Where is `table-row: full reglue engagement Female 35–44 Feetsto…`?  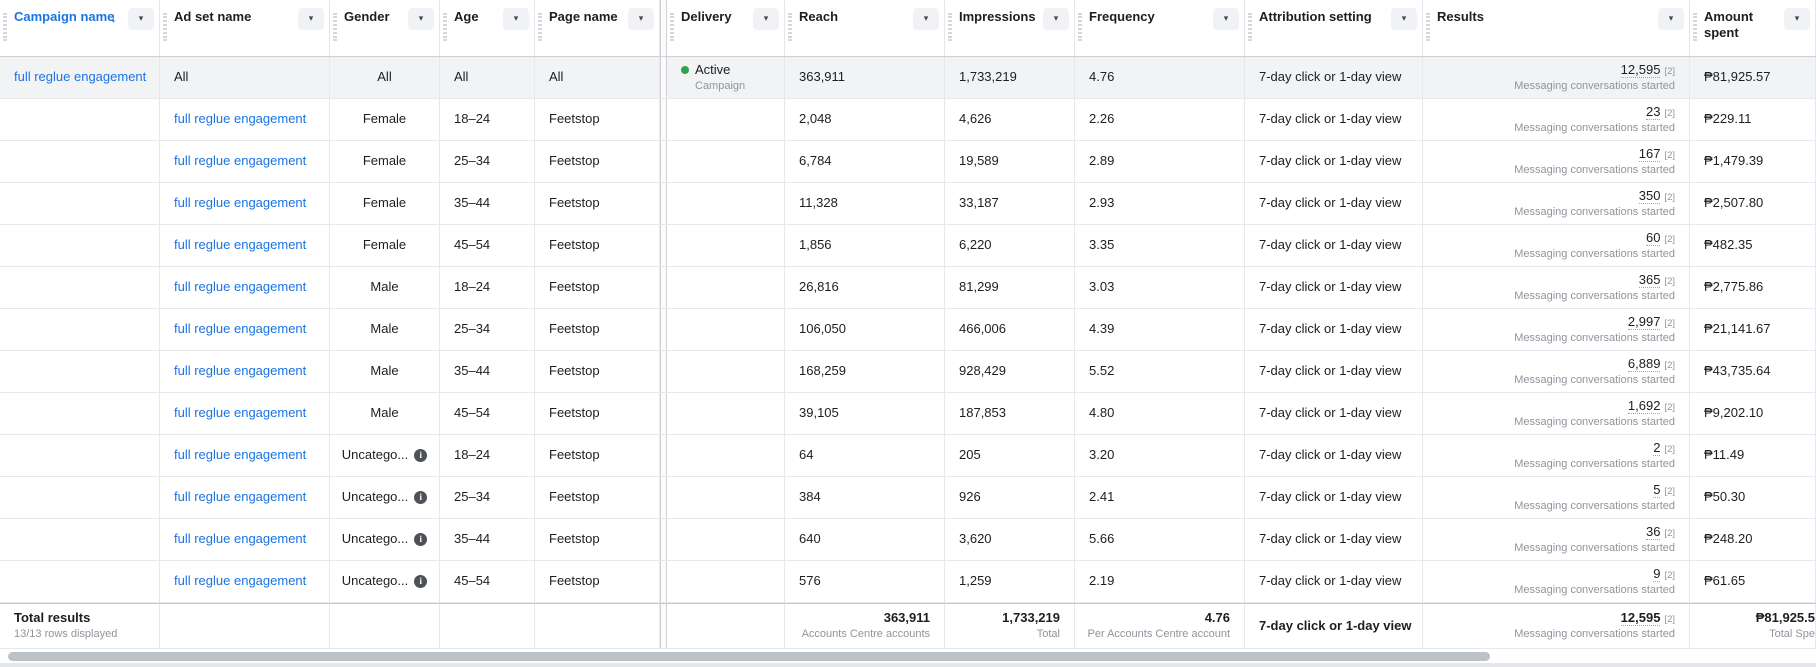
table-row: full reglue engagement Female 35–44 Feetsto… is located at coordinates (908, 204).